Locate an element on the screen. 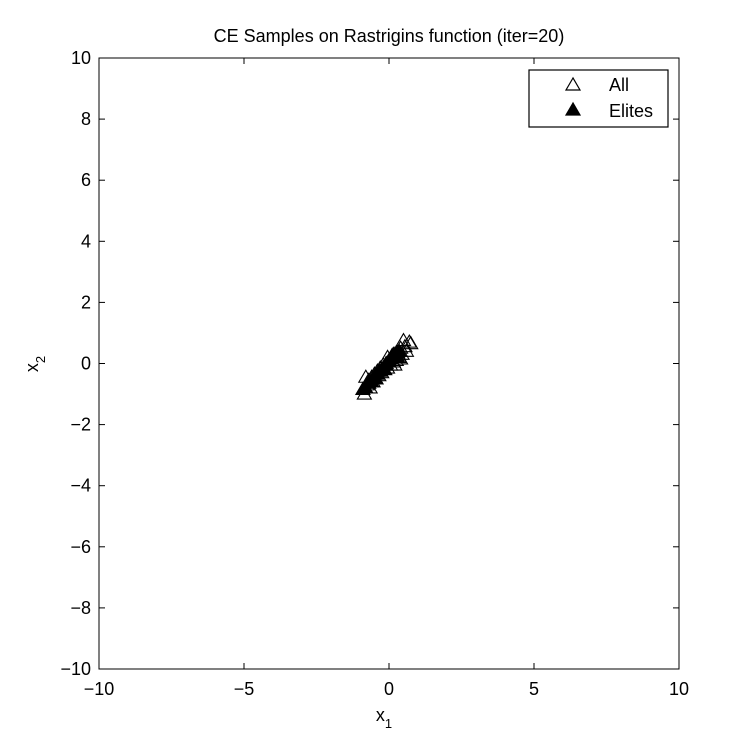  x-tick-label: −10 is located at coordinates (99, 689).